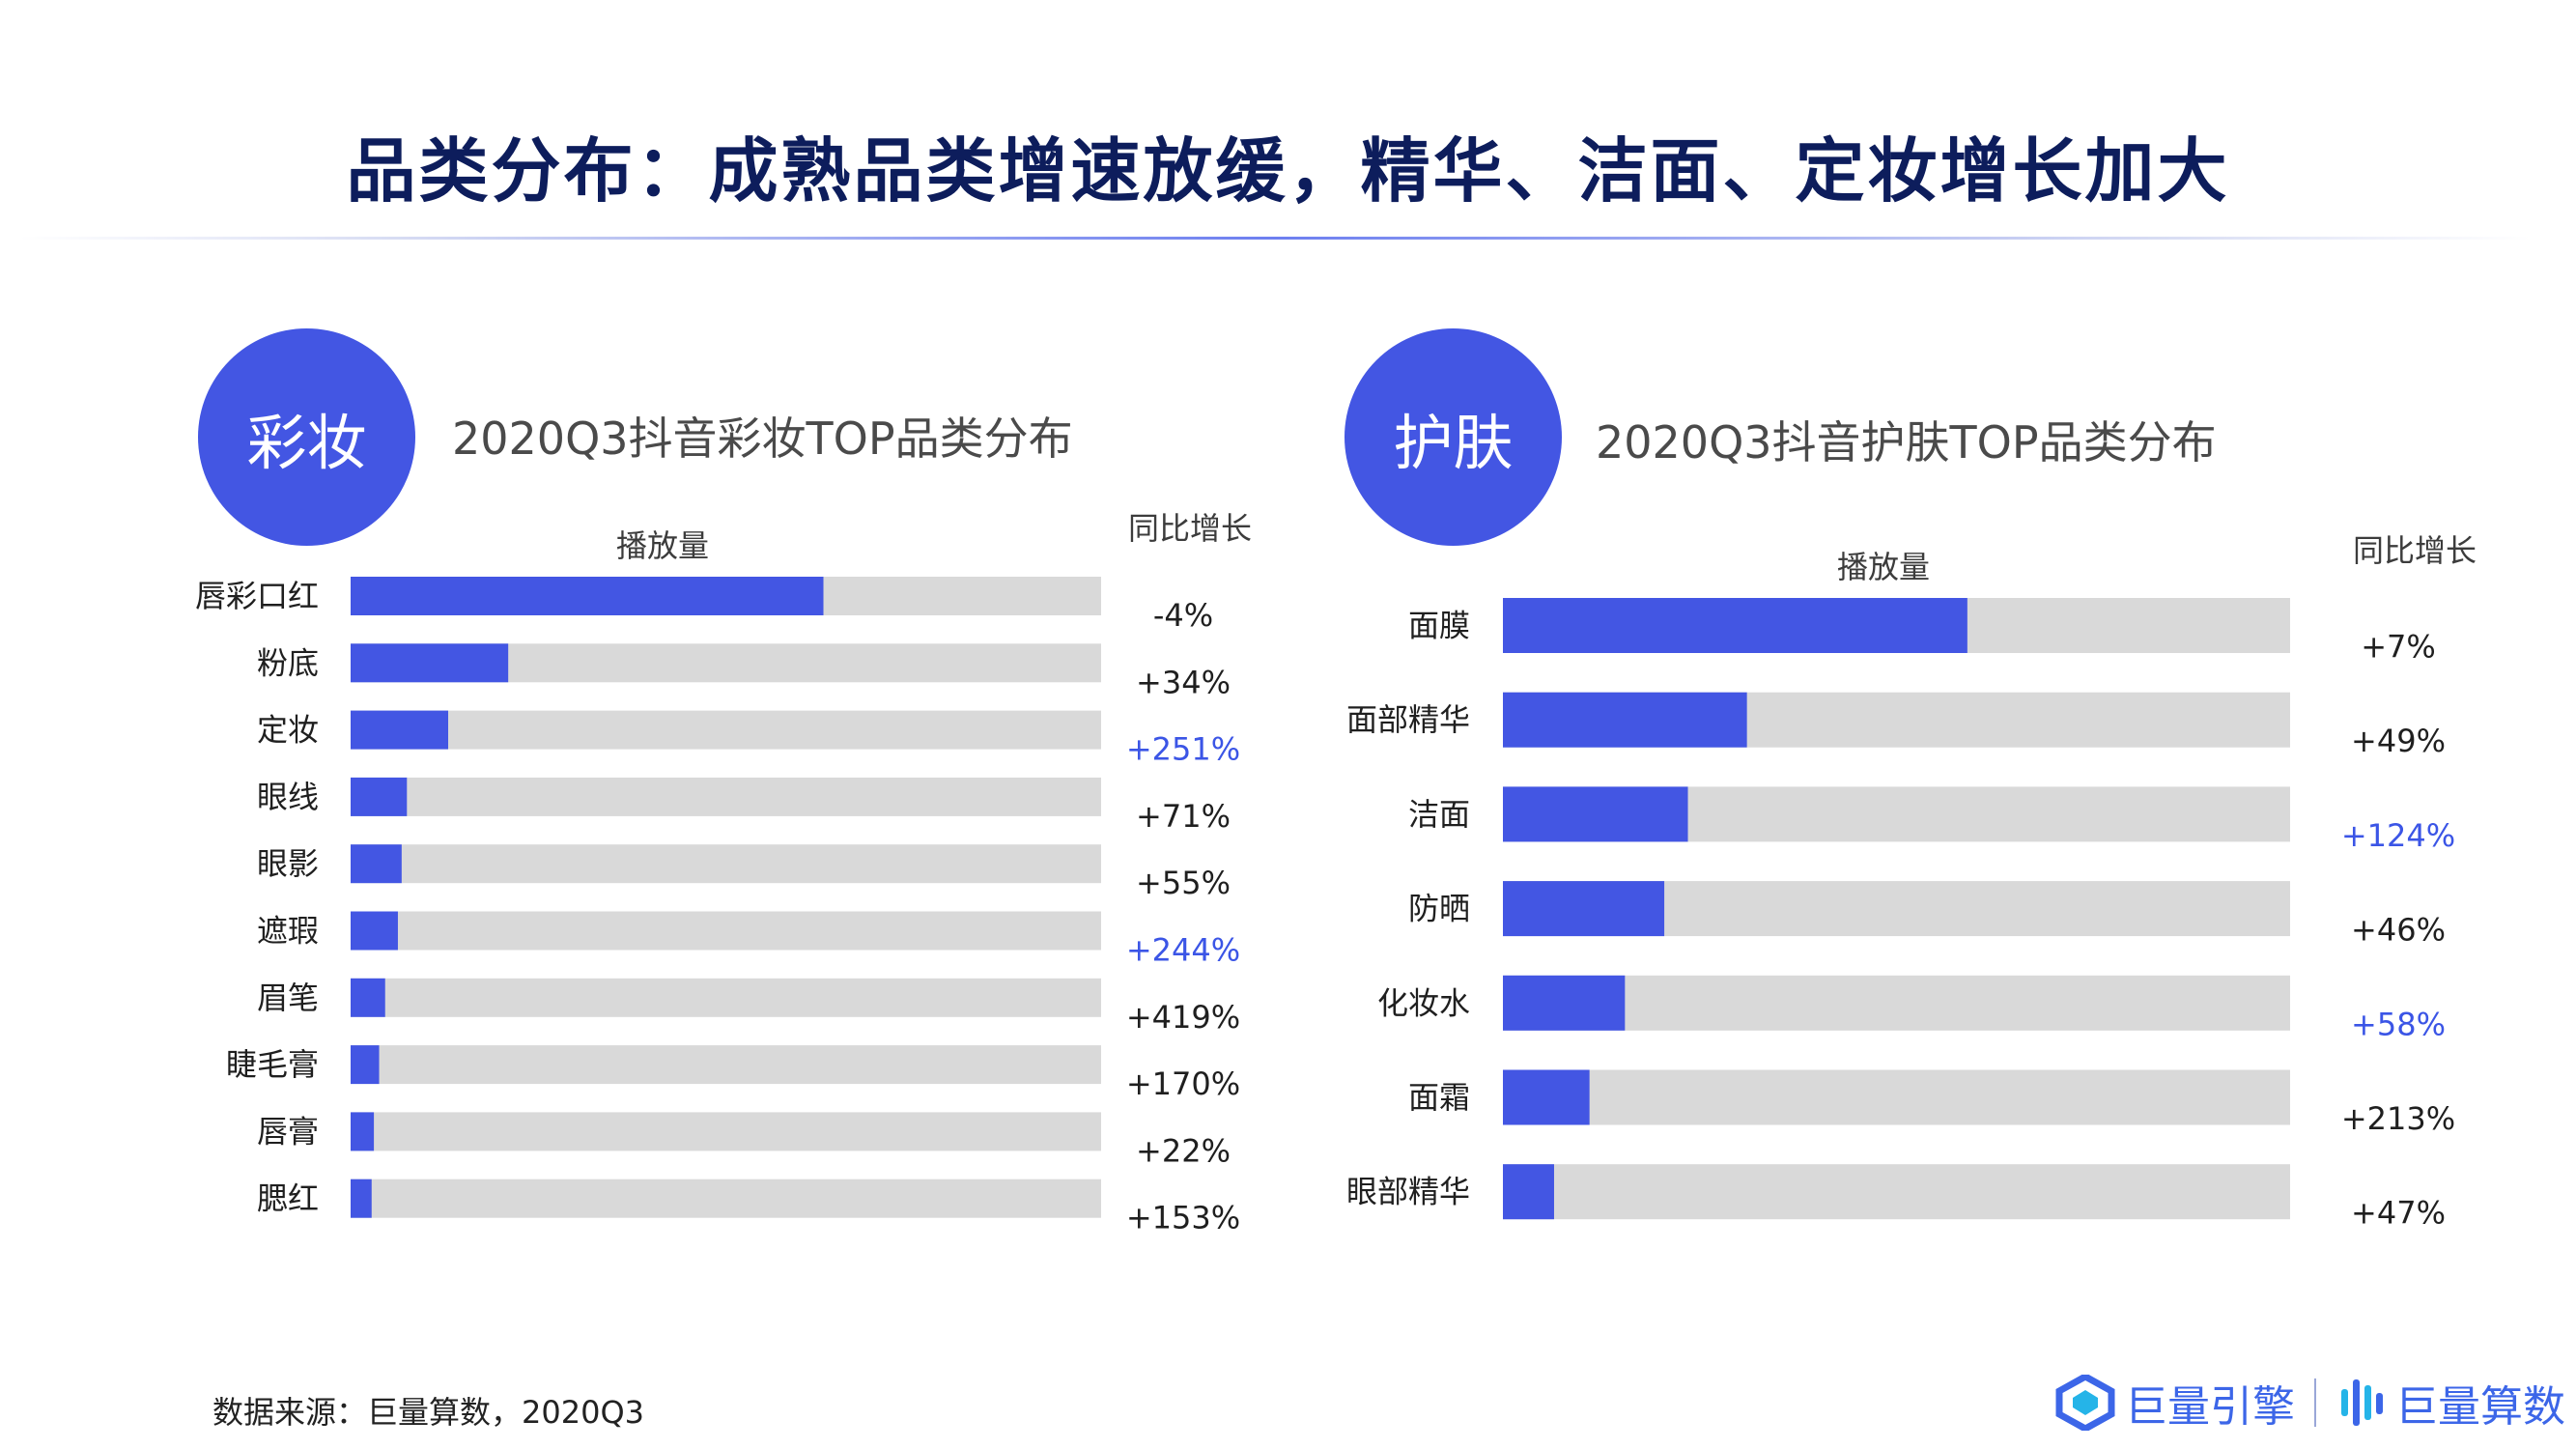  I want to click on makeup-category-label: 眉笔, so click(288, 998).